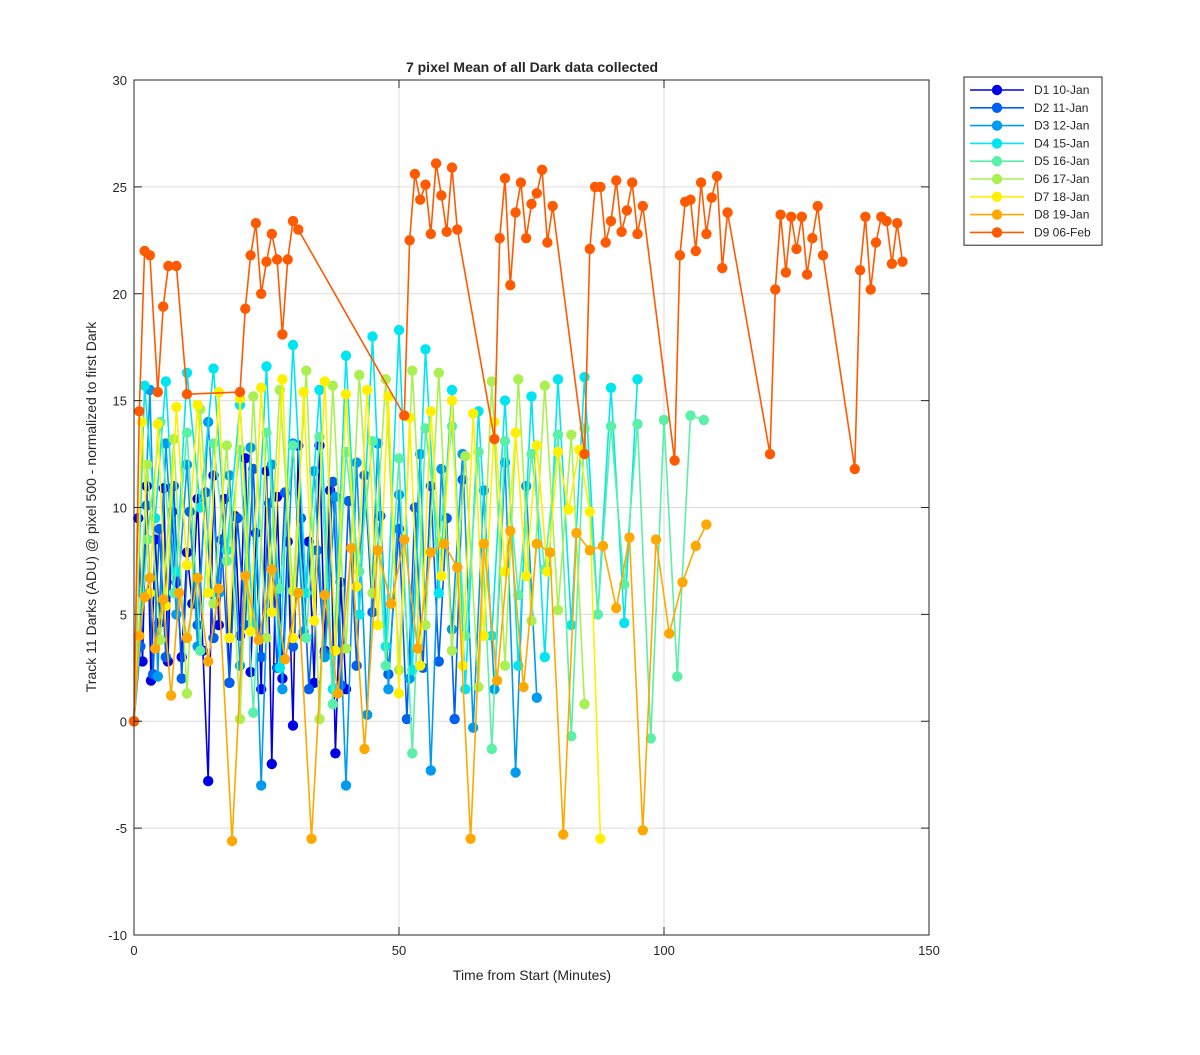 The image size is (1200, 1055). What do you see at coordinates (532, 975) in the screenshot?
I see `x-axis-label: Time from Start (Minutes)` at bounding box center [532, 975].